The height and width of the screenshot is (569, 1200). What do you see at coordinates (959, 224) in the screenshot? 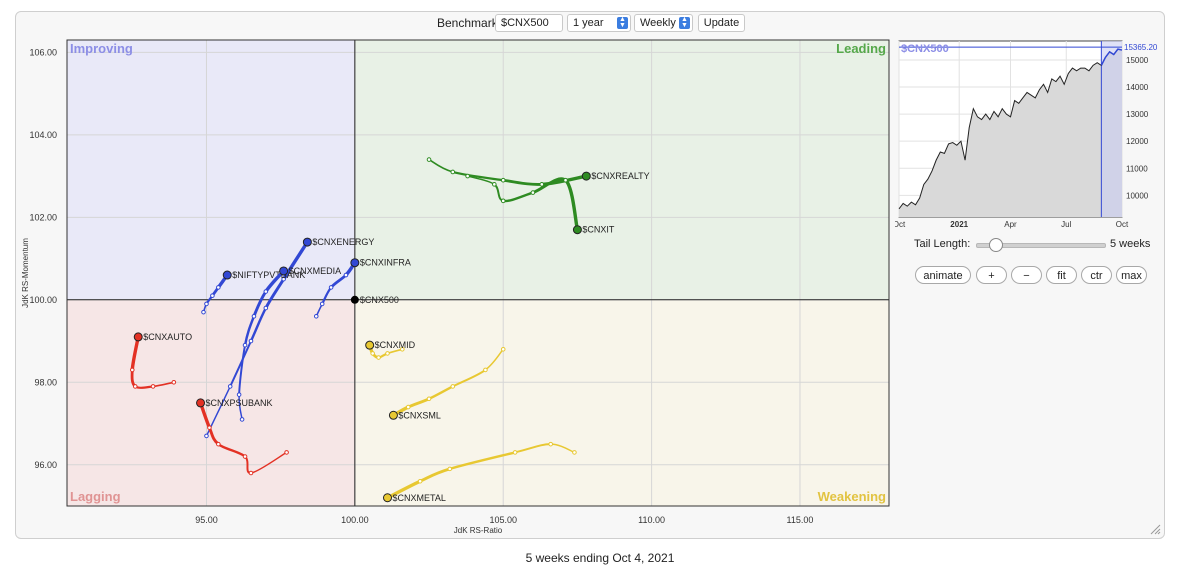
I see `mini-x-tick: 2021` at bounding box center [959, 224].